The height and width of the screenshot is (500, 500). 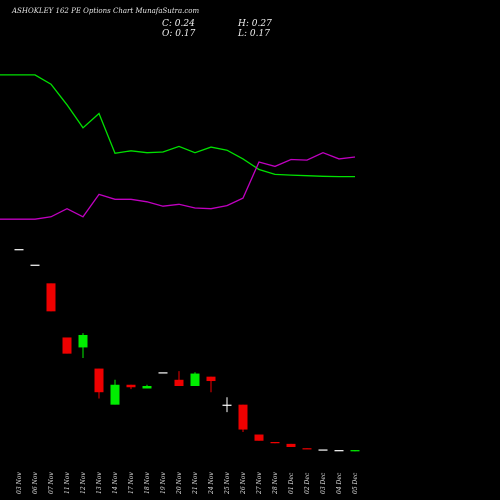 What do you see at coordinates (323, 483) in the screenshot?
I see `x-tick-label: 03 Dec` at bounding box center [323, 483].